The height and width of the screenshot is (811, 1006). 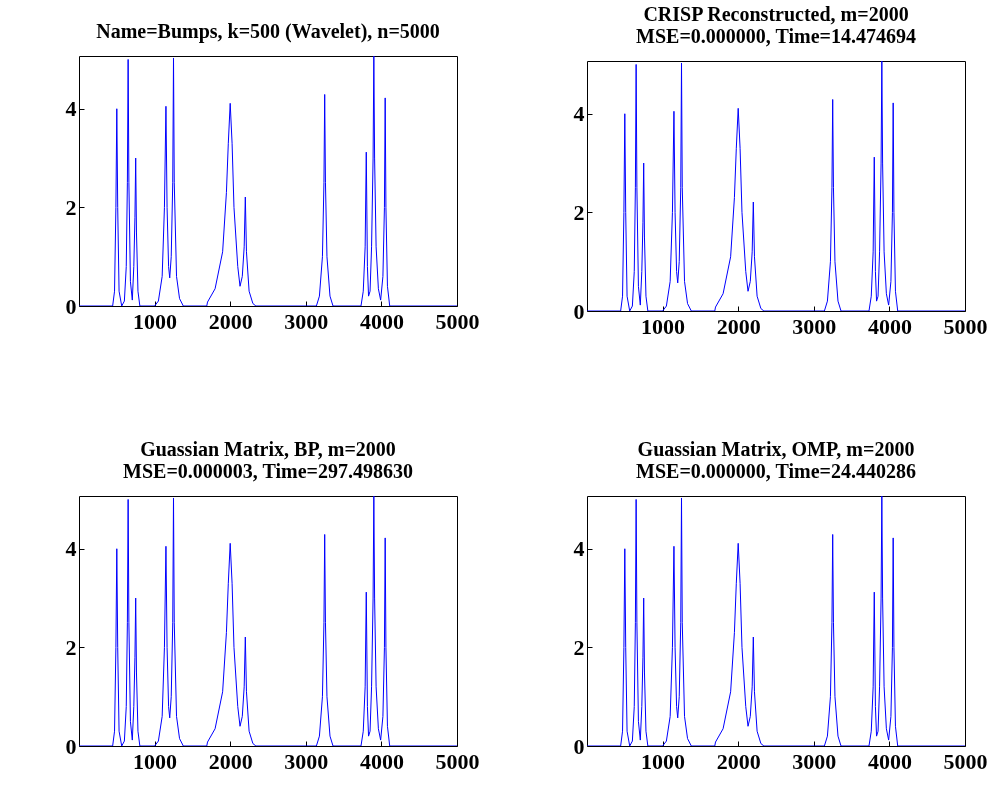 What do you see at coordinates (776, 449) in the screenshot?
I see `chart-title: Guassian Matrix, OMP, m=2000` at bounding box center [776, 449].